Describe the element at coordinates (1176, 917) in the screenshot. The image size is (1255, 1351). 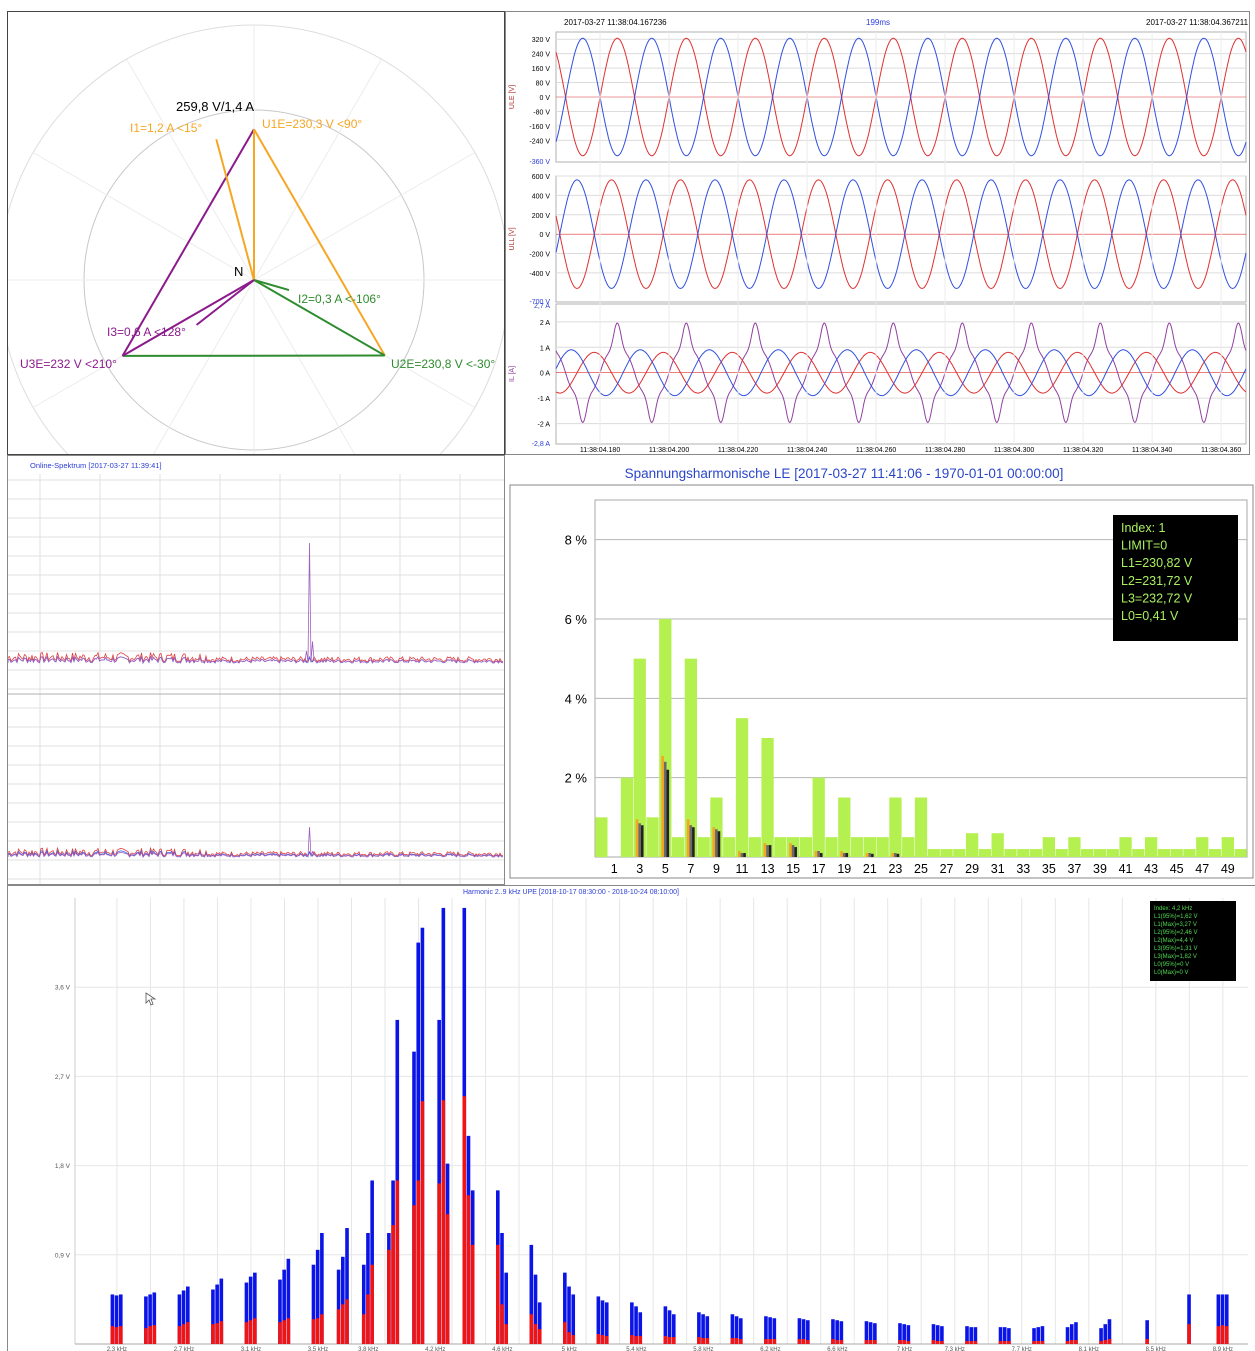
I see `khz-tooltip-line: L1(95%)=1,62 V` at that location.